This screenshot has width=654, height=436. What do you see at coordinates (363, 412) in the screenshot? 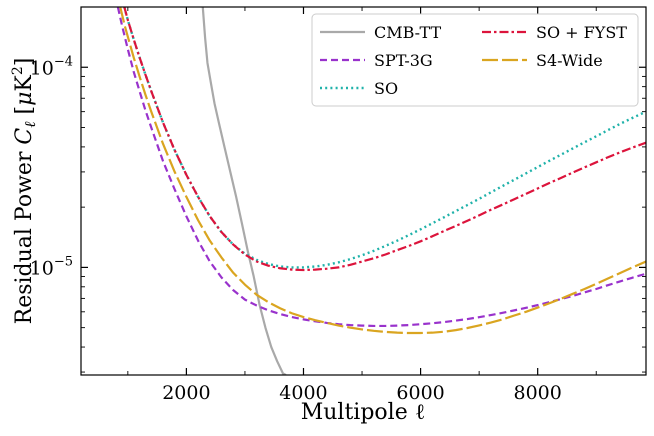
I see `x-axis-title: Multipole ℓ` at bounding box center [363, 412].